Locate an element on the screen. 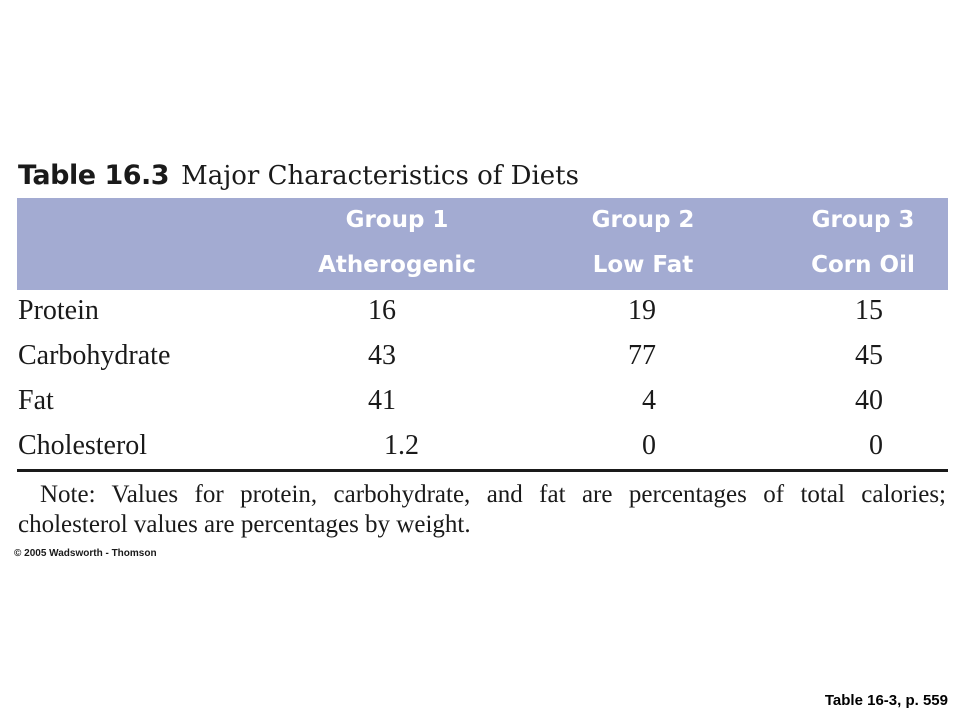 Image resolution: width=960 pixels, height=720 pixels. table-cell: 45 is located at coordinates (869, 355).